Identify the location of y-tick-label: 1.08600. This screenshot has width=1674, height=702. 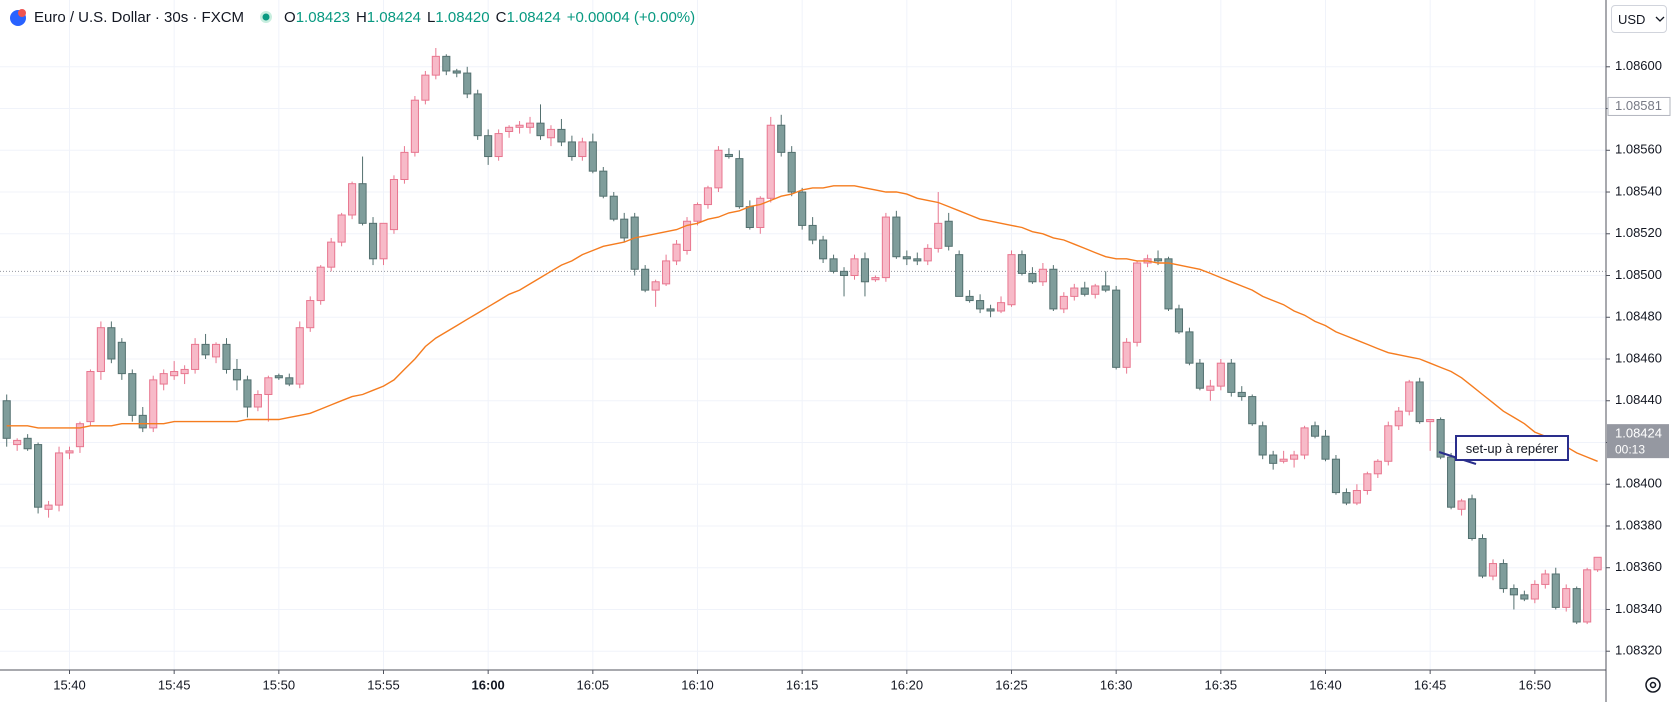
(1638, 65).